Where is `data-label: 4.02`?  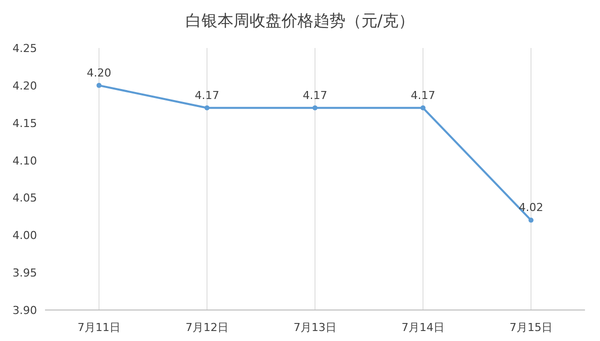
data-label: 4.02 is located at coordinates (531, 207).